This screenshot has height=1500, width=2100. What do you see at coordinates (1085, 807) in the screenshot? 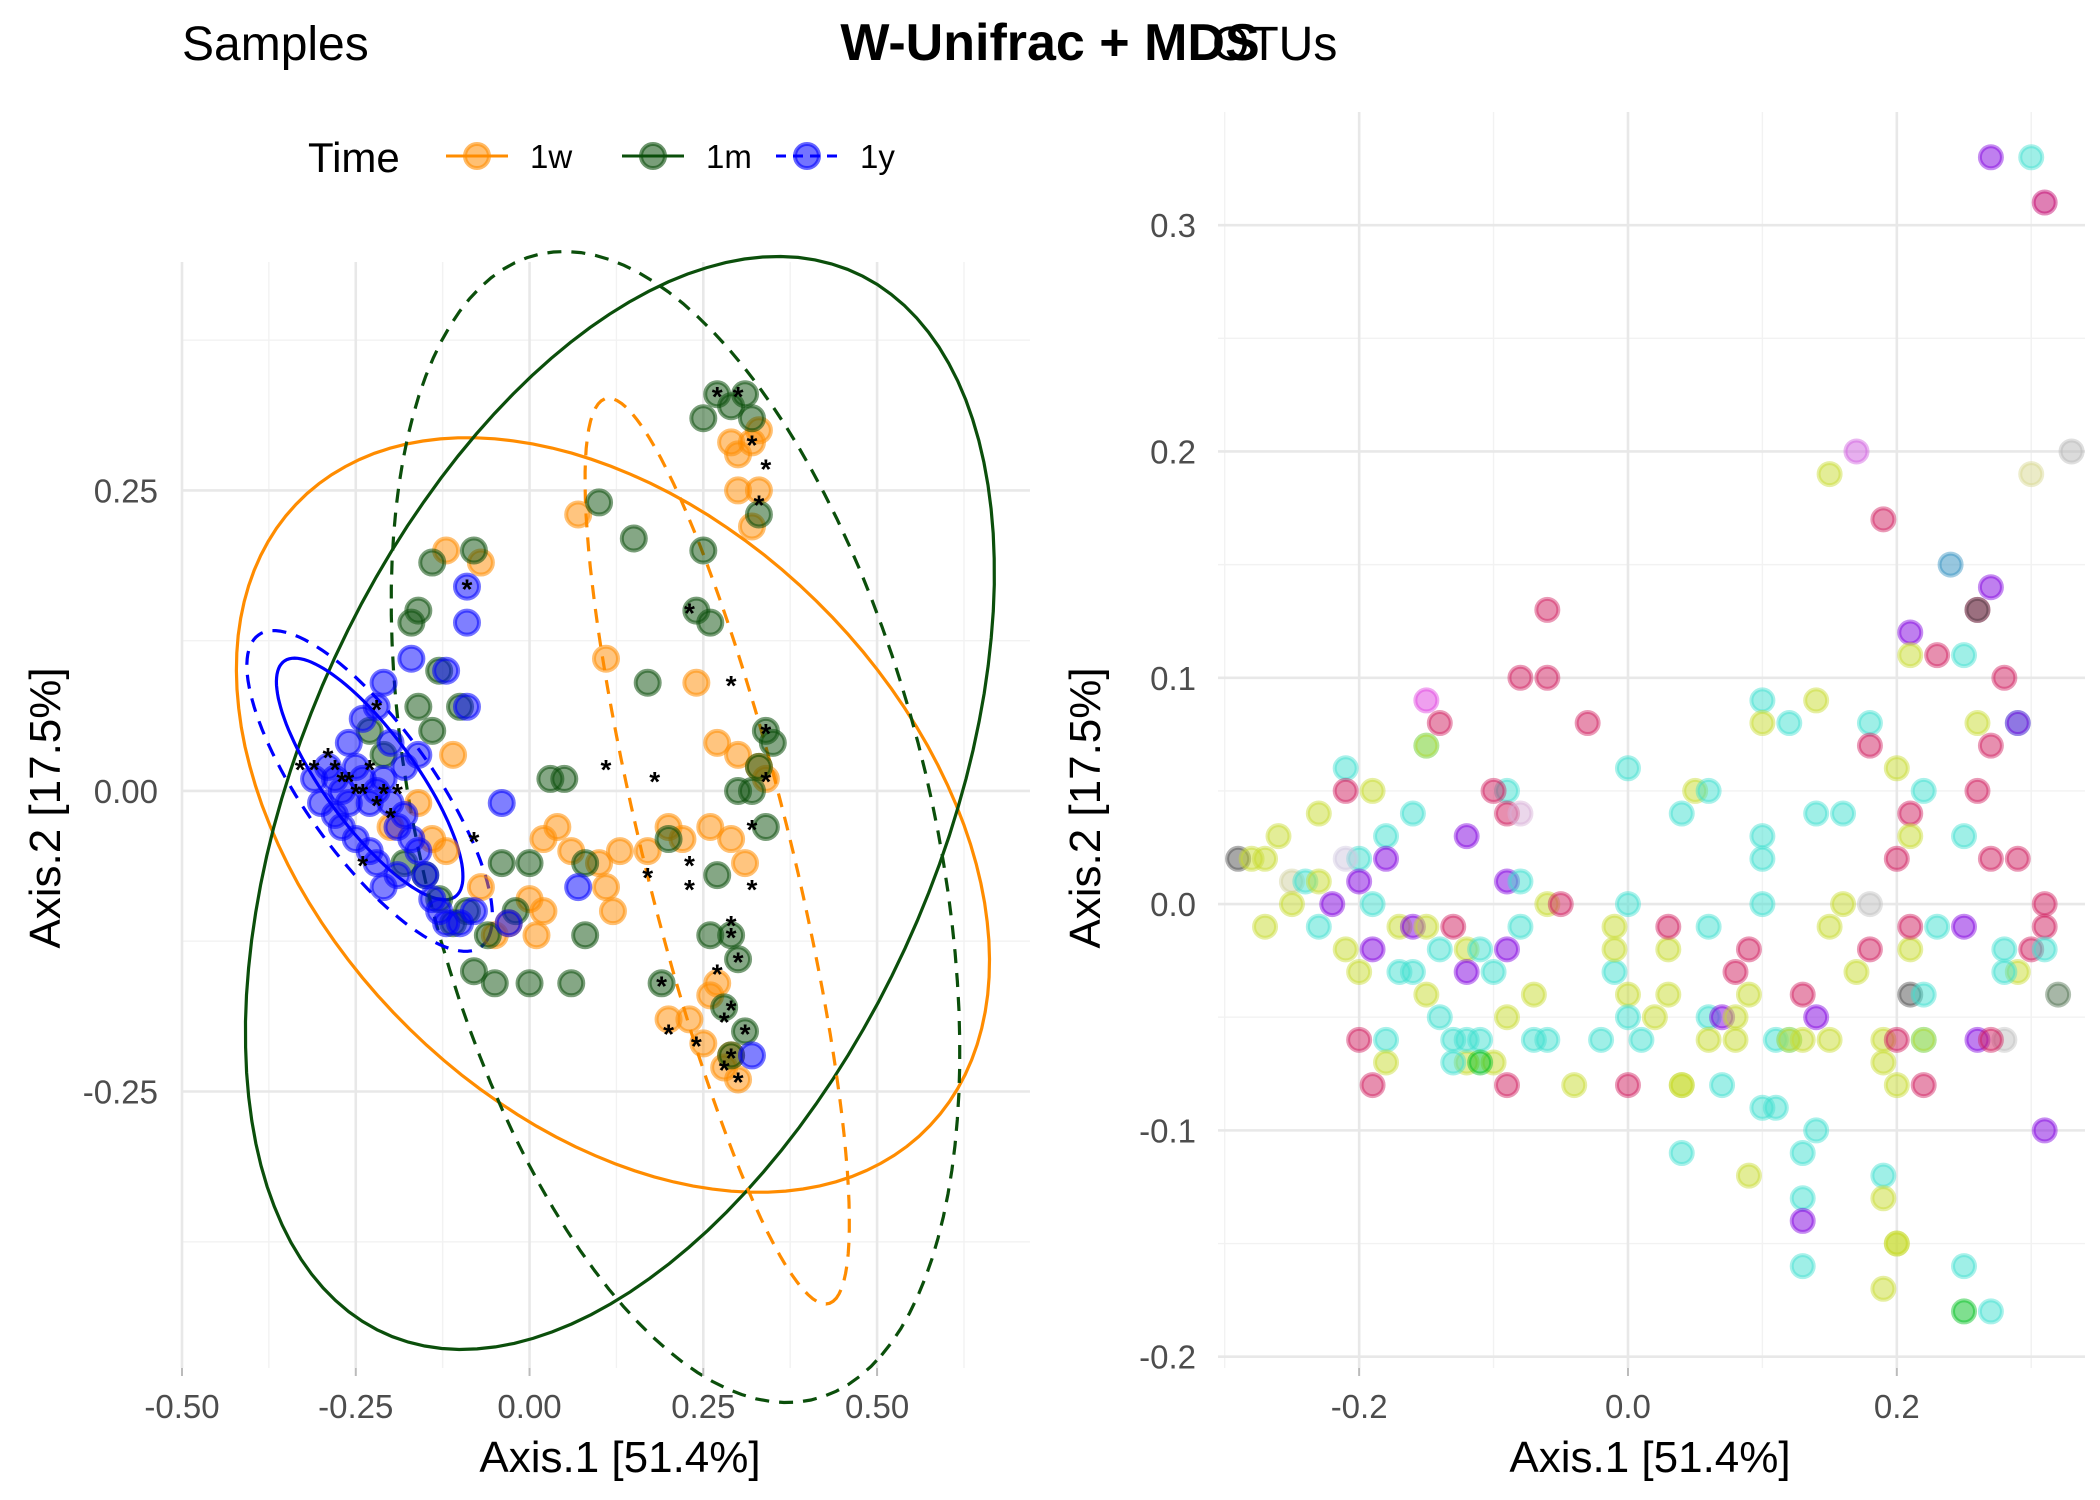
I see `otus-y-axis-label: Axis.2 [17.5%]` at bounding box center [1085, 807].